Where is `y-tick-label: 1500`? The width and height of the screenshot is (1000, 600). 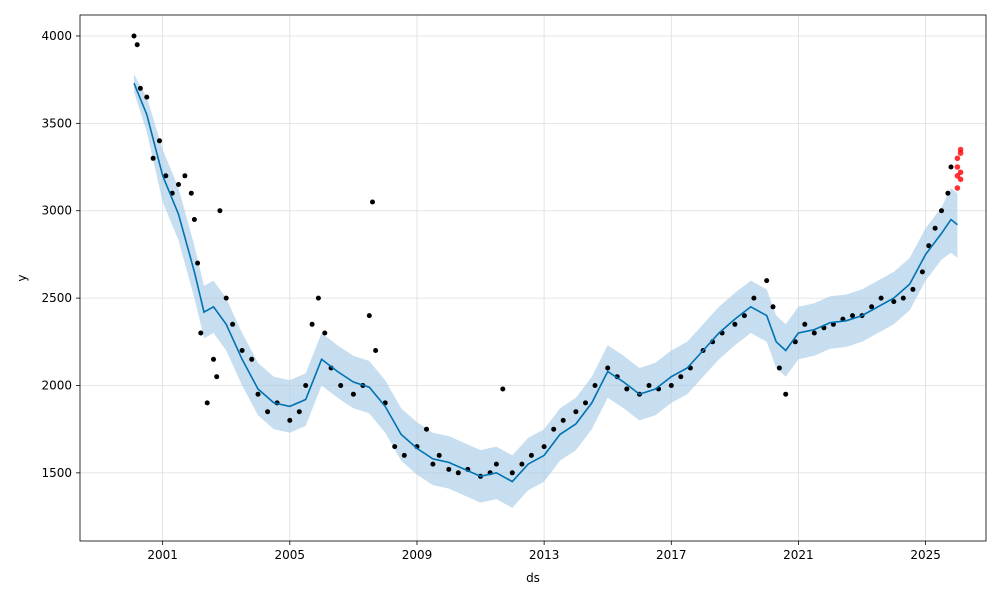 y-tick-label: 1500 is located at coordinates (56, 473).